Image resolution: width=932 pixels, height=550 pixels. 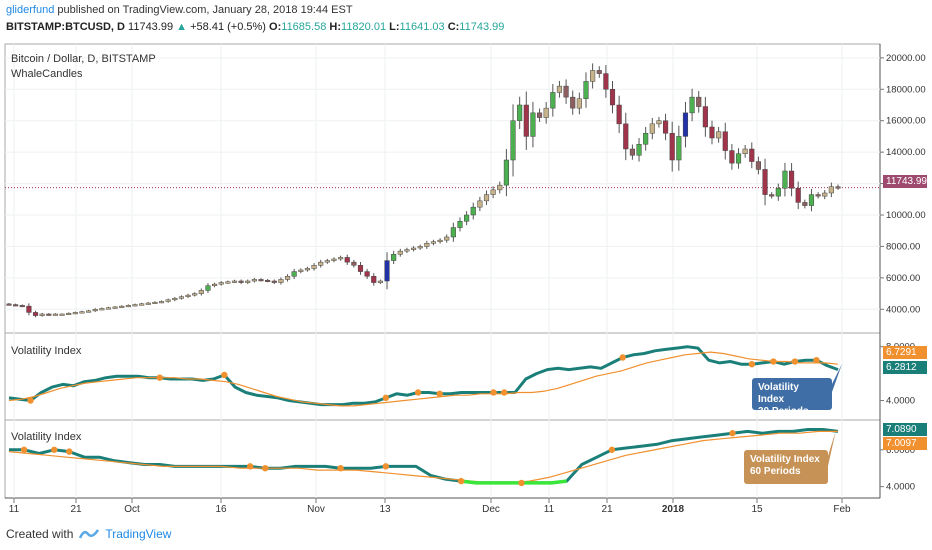 I want to click on footer: Created with TradingView, so click(x=88, y=534).